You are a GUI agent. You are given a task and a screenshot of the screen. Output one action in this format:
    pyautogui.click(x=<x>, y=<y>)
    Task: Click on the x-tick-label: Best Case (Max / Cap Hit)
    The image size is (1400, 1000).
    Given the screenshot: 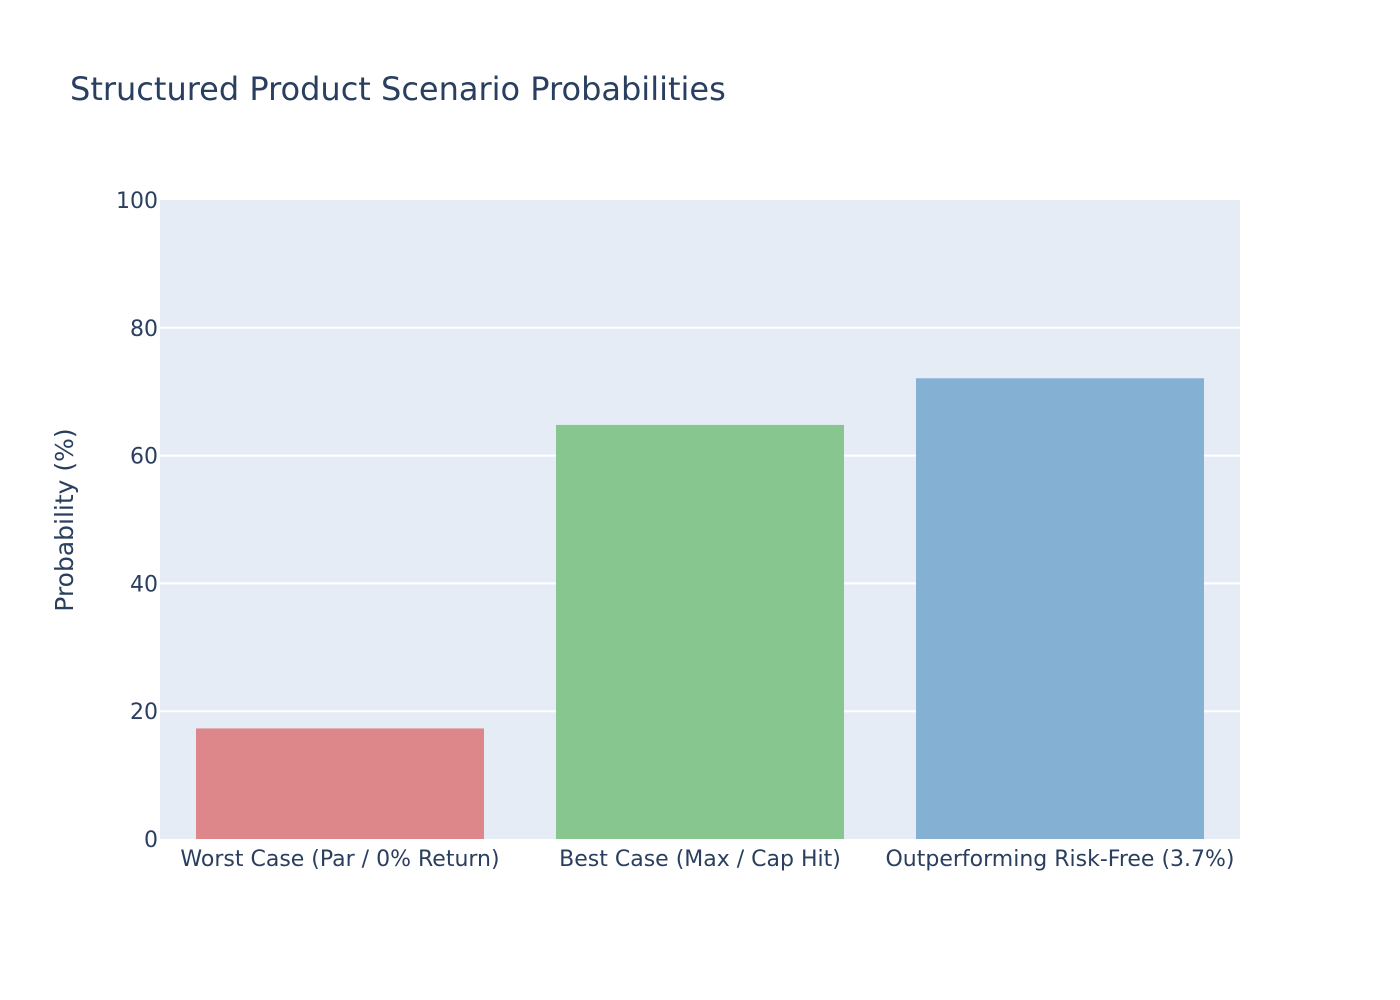 What is the action you would take?
    pyautogui.click(x=700, y=859)
    